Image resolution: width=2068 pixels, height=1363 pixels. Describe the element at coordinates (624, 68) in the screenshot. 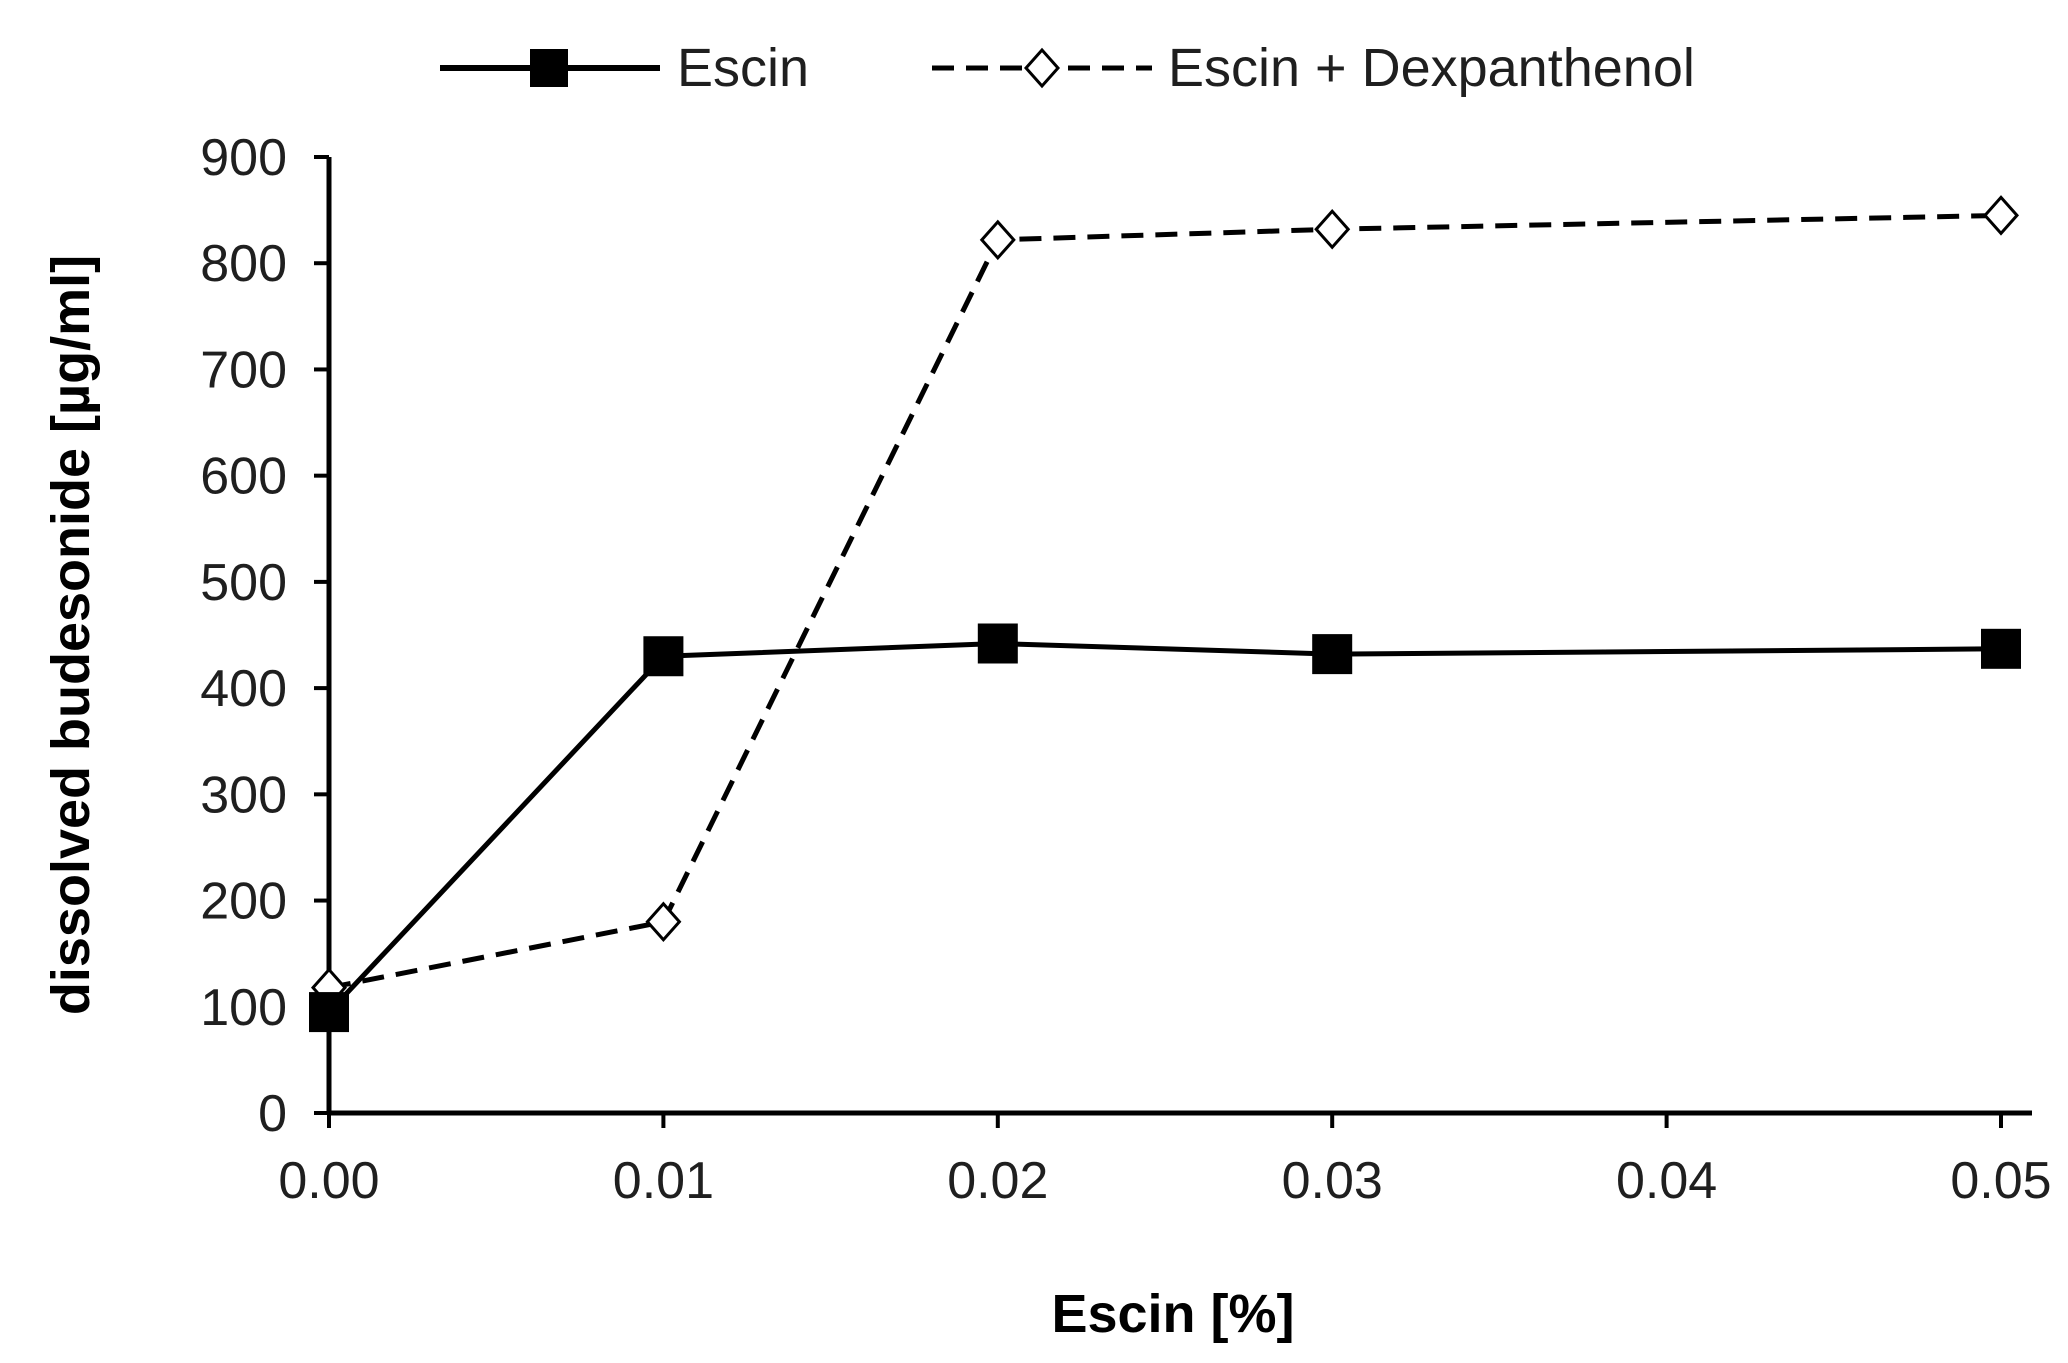

I see `legend-item-escin: Escin` at that location.